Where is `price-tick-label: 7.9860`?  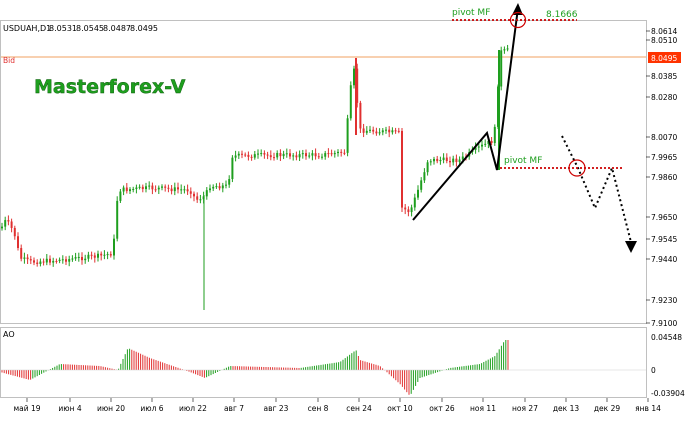
price-tick-label: 7.9860 is located at coordinates (664, 177).